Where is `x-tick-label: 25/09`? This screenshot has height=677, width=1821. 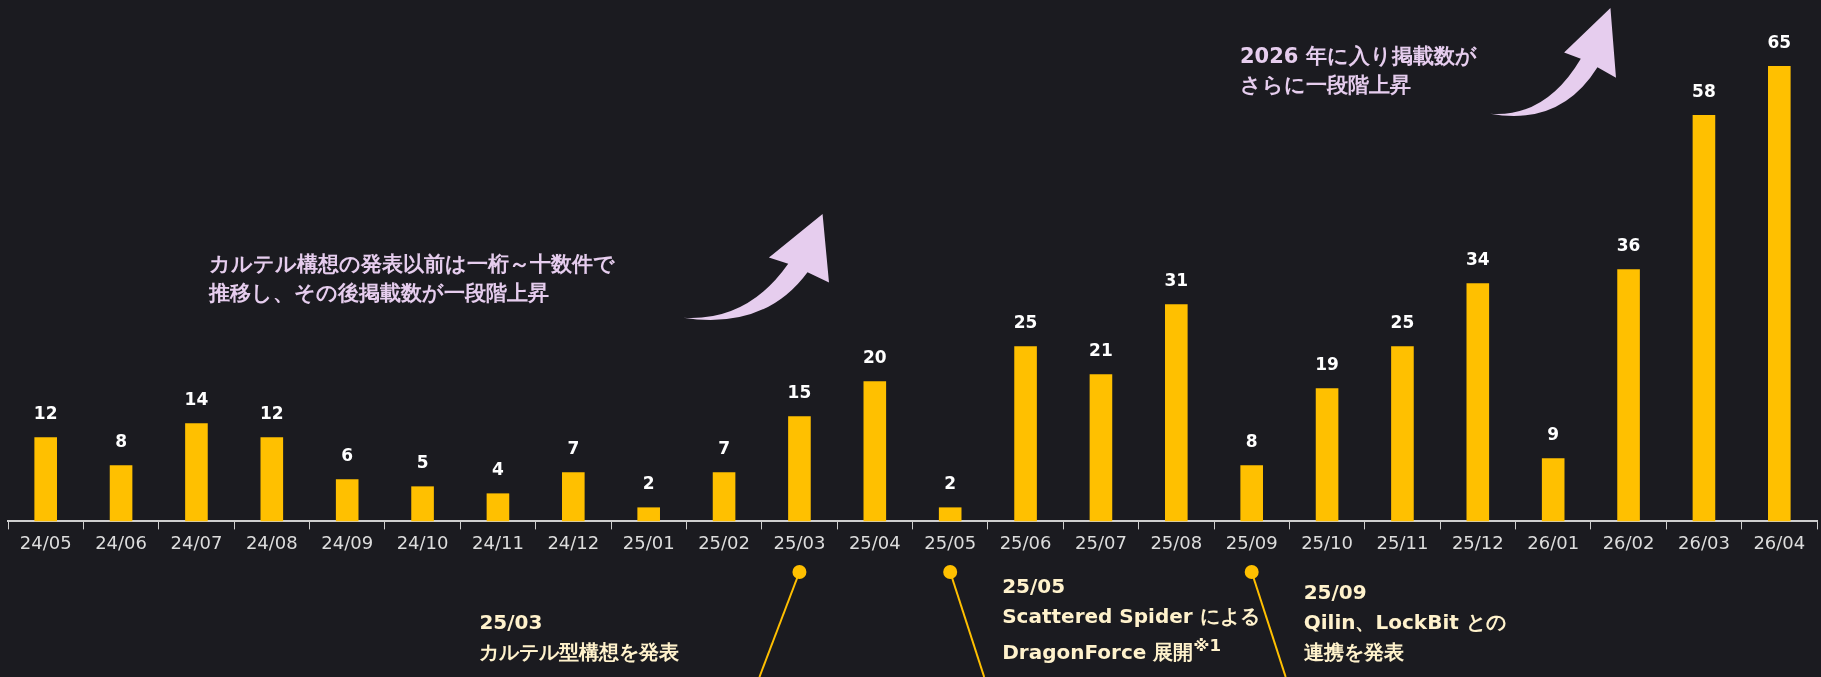
x-tick-label: 25/09 is located at coordinates (1251, 542).